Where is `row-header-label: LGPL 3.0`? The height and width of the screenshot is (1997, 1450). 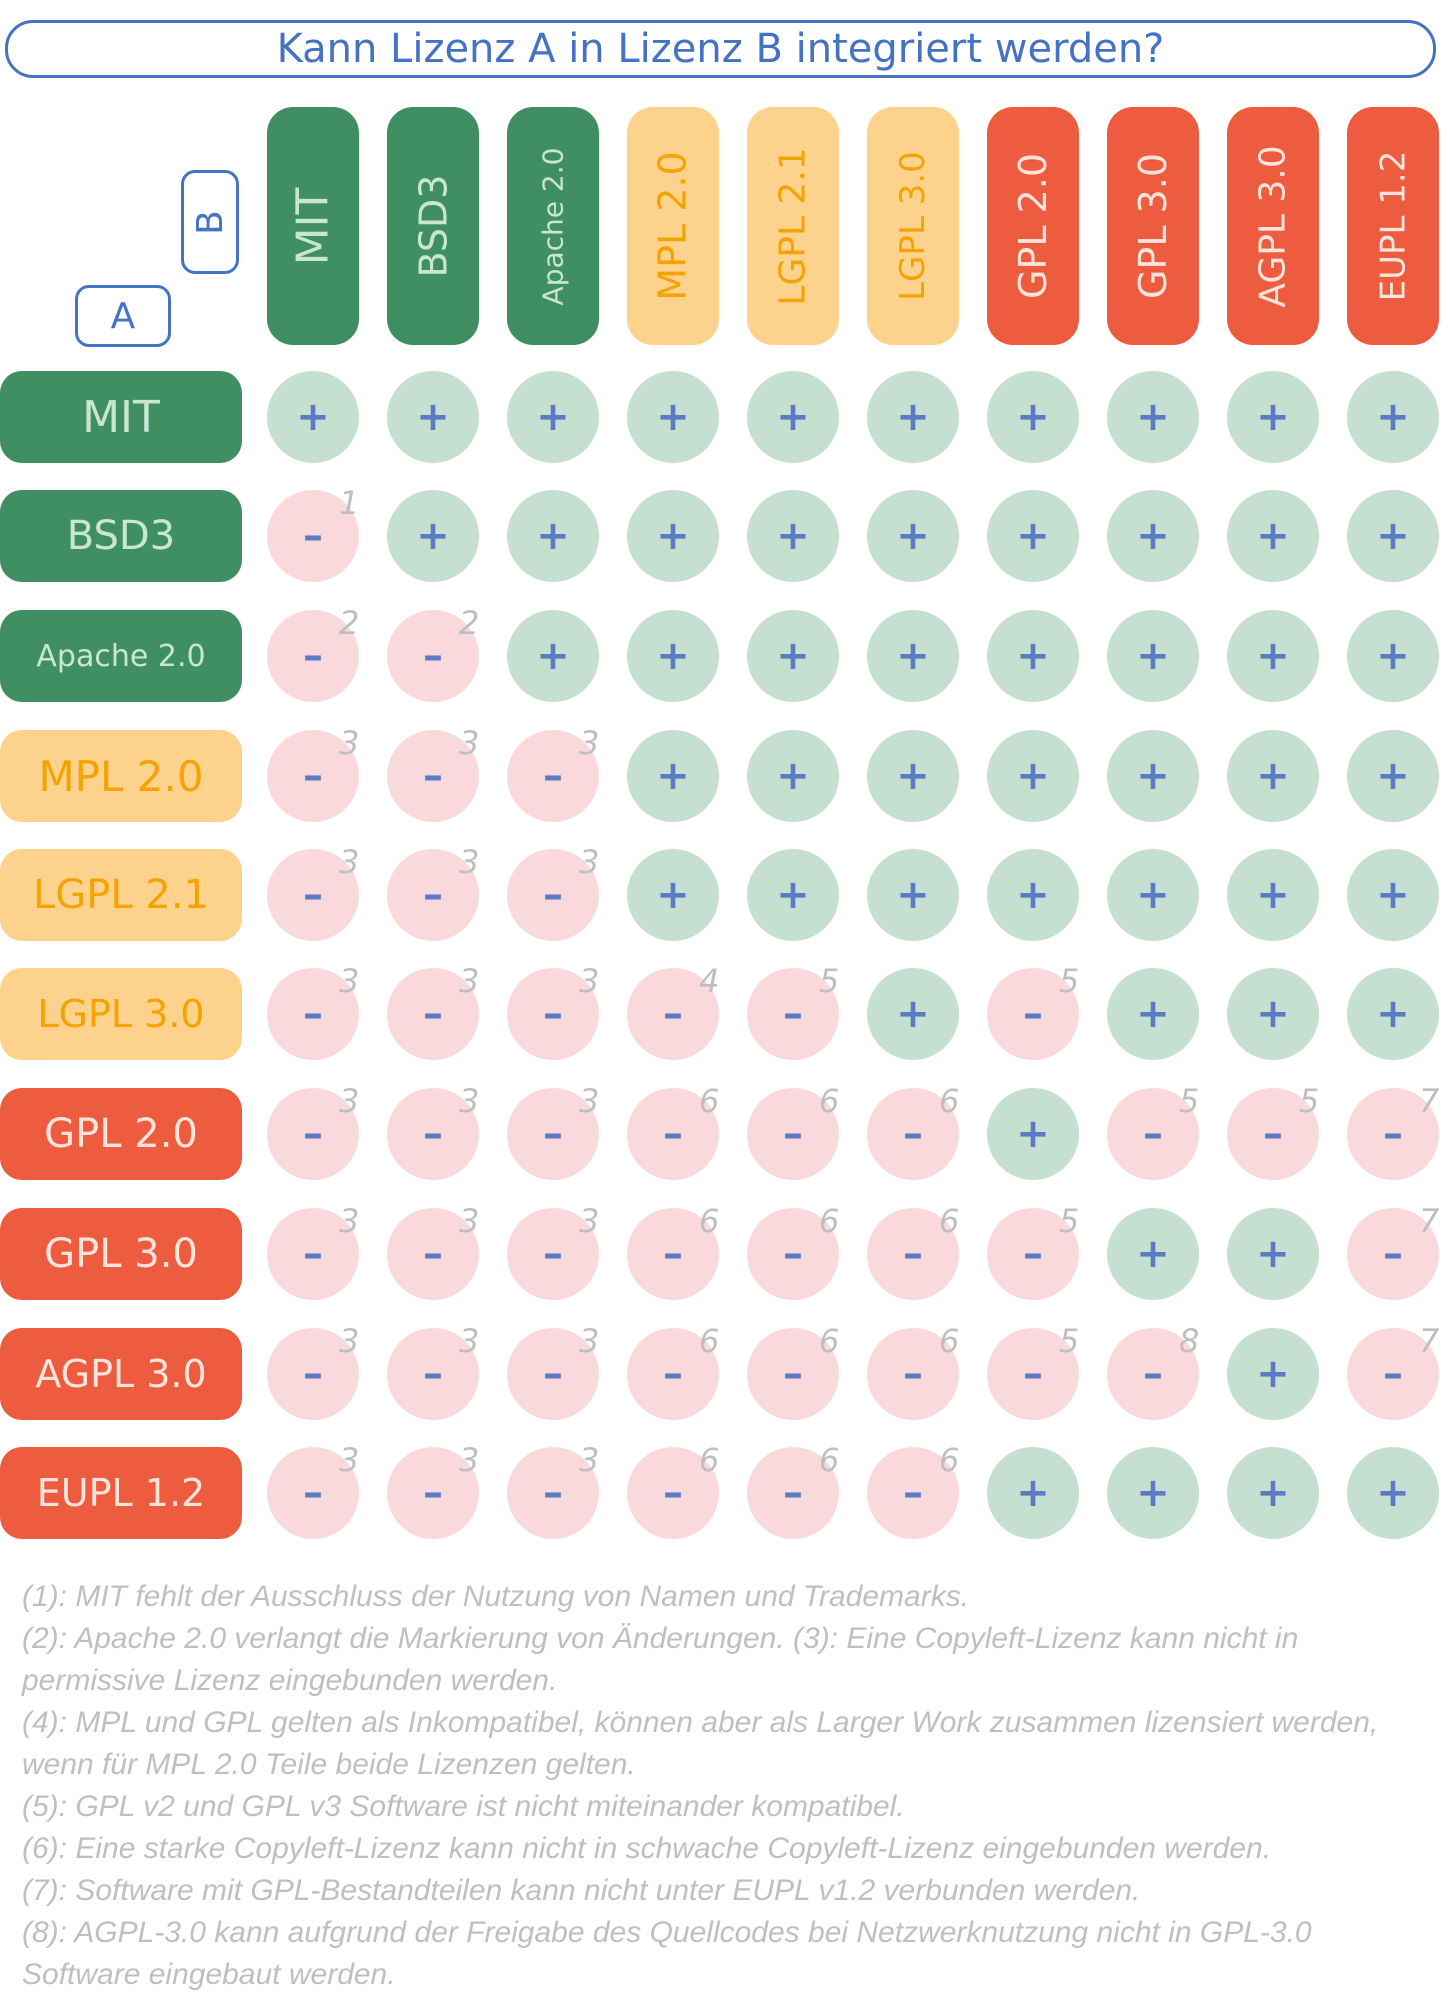
row-header-label: LGPL 3.0 is located at coordinates (121, 1014).